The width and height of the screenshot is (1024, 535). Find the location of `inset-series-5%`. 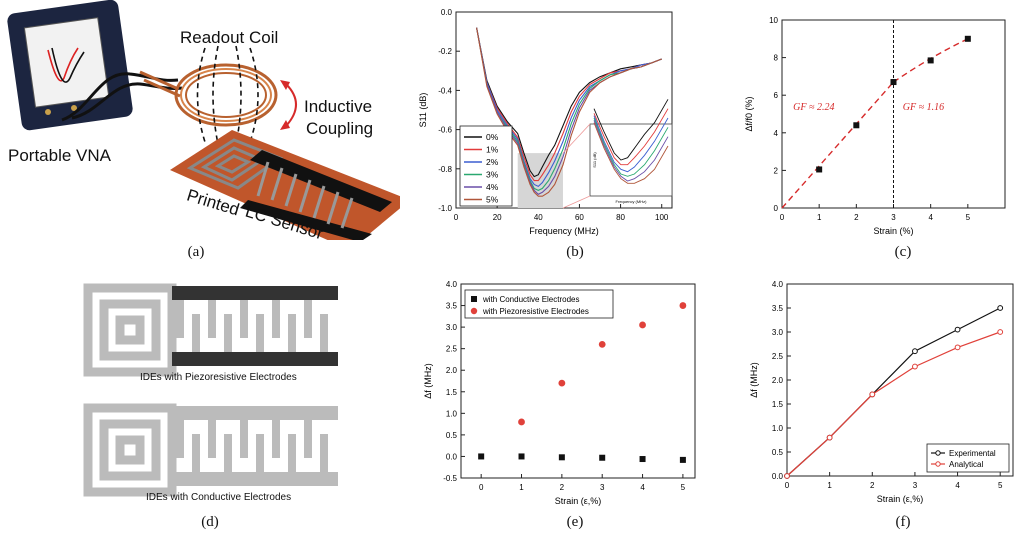

inset-series-5% is located at coordinates (631, 153).